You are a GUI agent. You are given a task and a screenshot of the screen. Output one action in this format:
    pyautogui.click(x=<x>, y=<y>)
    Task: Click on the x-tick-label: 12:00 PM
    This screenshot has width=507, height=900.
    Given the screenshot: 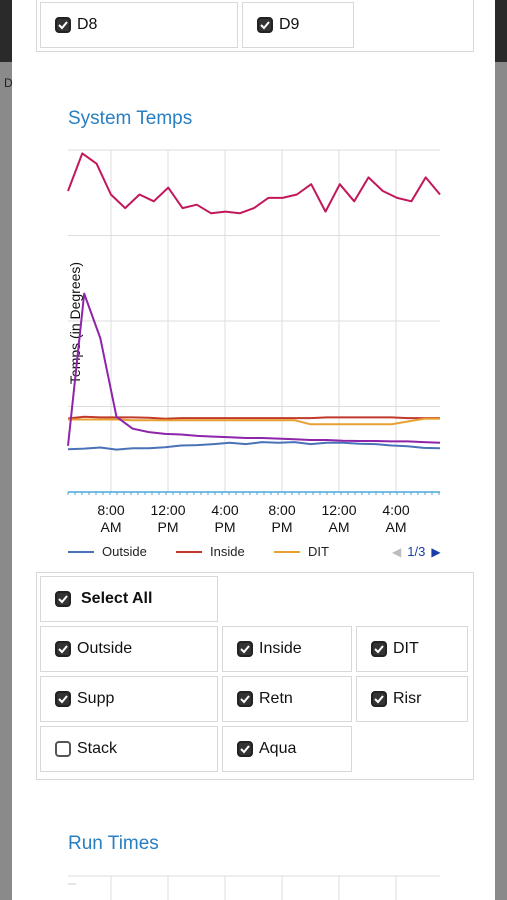 What is the action you would take?
    pyautogui.click(x=168, y=518)
    